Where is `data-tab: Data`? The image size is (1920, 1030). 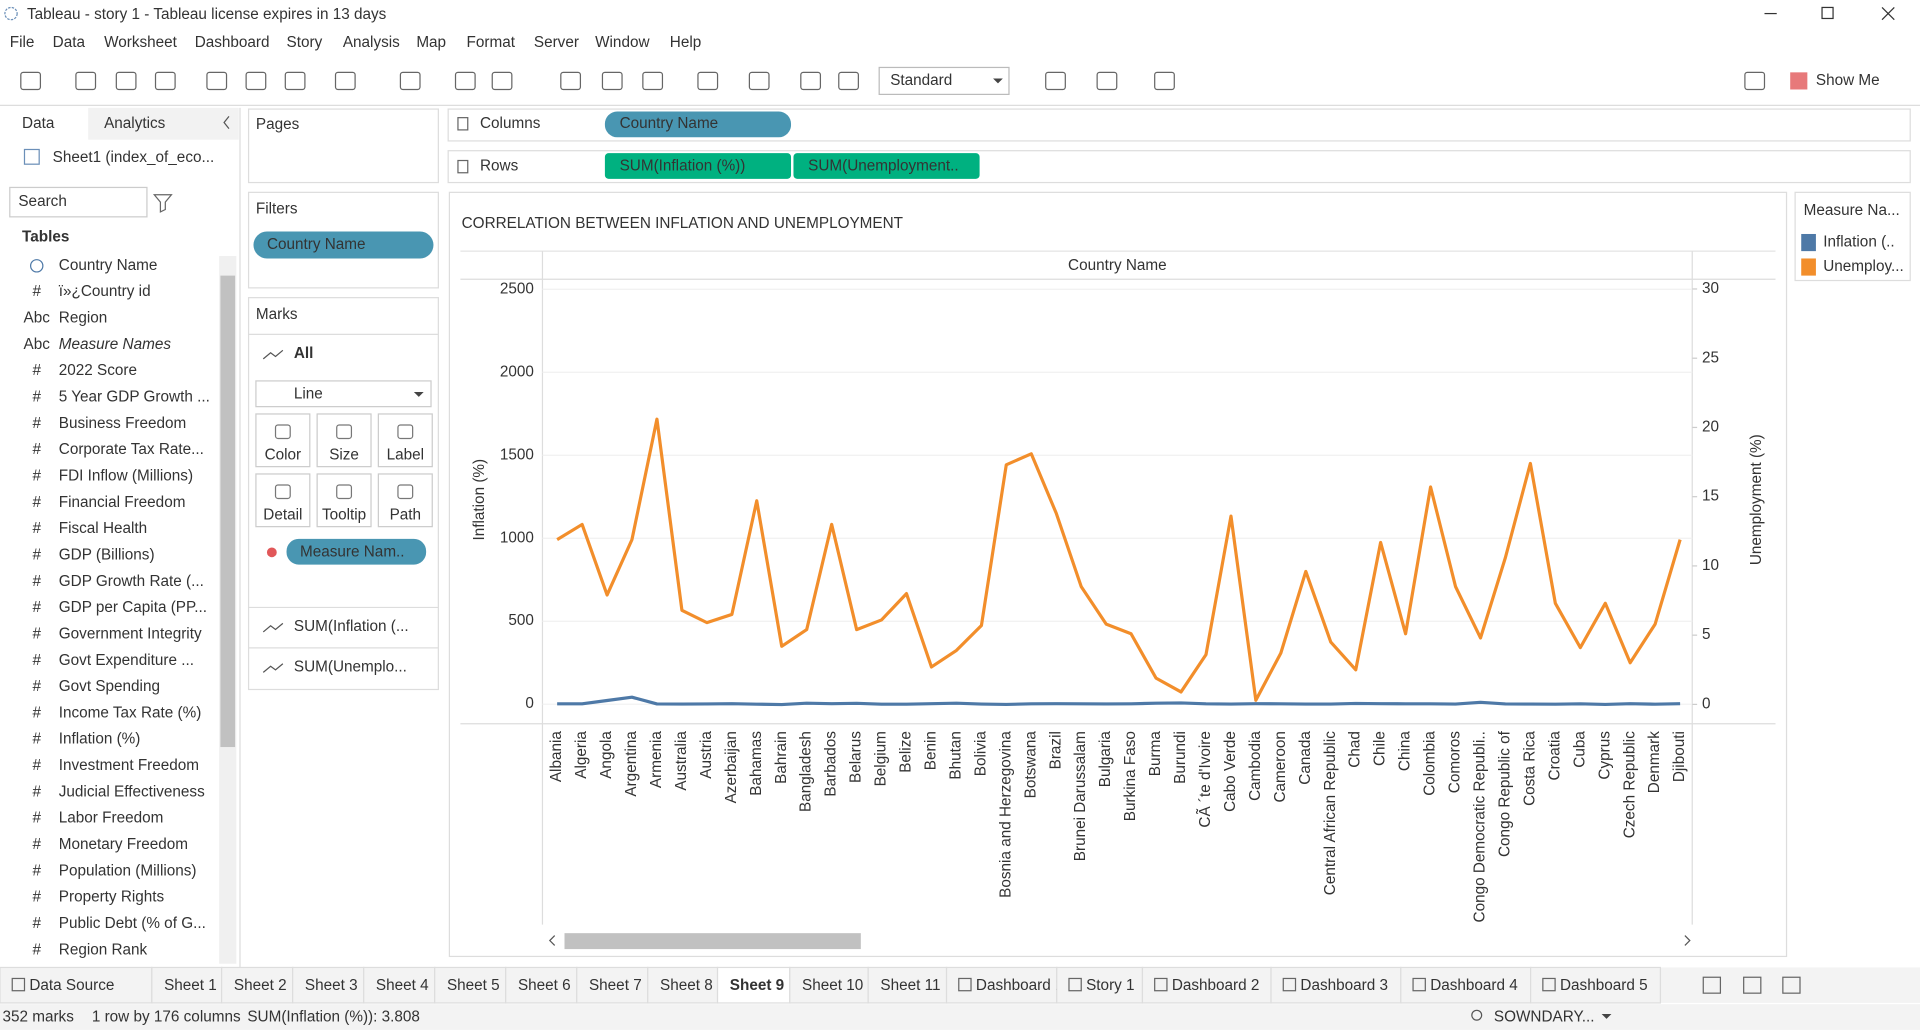
data-tab: Data is located at coordinates (38, 123).